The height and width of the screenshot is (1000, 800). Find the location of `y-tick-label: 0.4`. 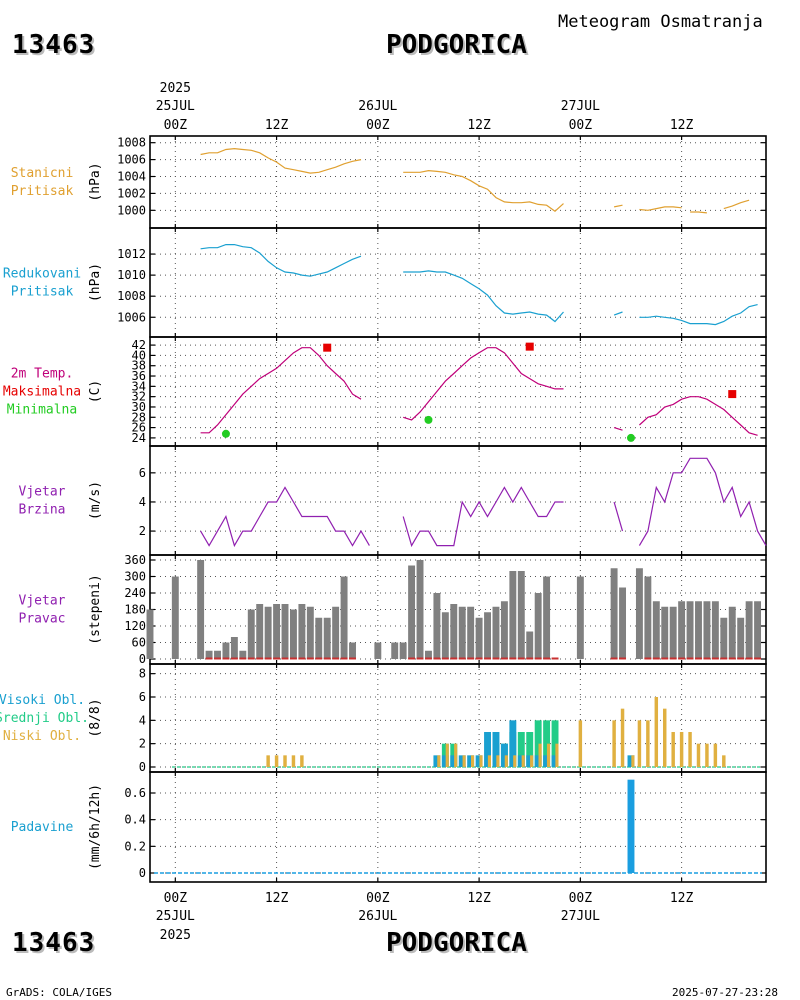

y-tick-label: 0.4 is located at coordinates (135, 820).